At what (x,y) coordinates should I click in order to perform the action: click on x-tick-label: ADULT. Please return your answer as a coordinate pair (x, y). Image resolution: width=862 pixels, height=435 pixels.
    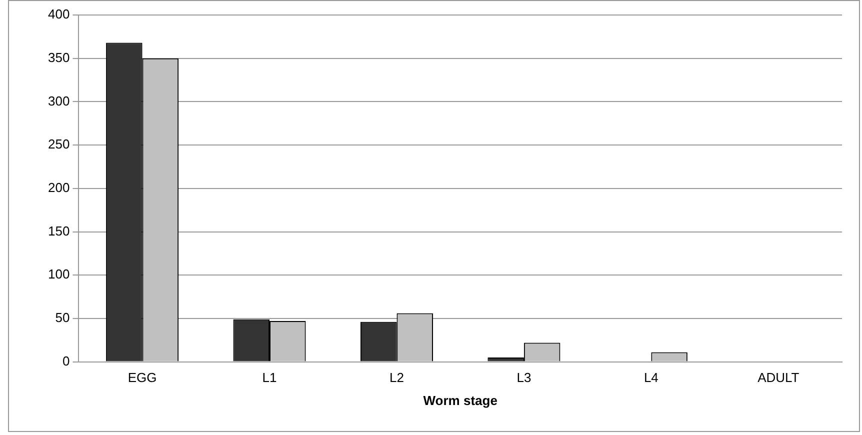
    Looking at the image, I should click on (779, 378).